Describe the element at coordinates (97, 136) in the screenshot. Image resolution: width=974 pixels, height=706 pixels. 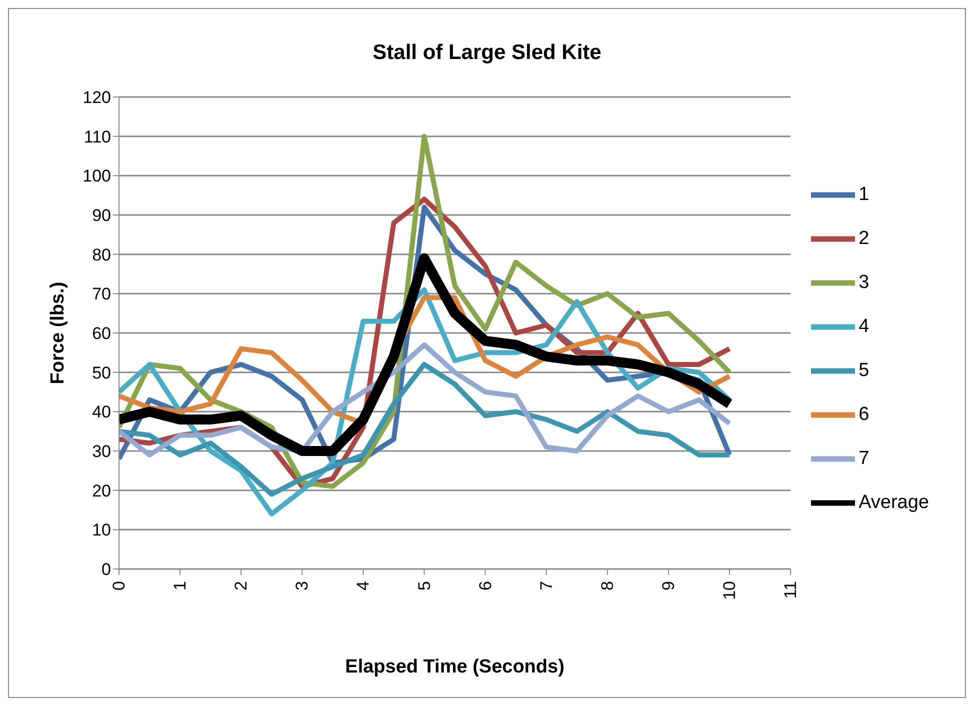
I see `y-tick-label: 110` at that location.